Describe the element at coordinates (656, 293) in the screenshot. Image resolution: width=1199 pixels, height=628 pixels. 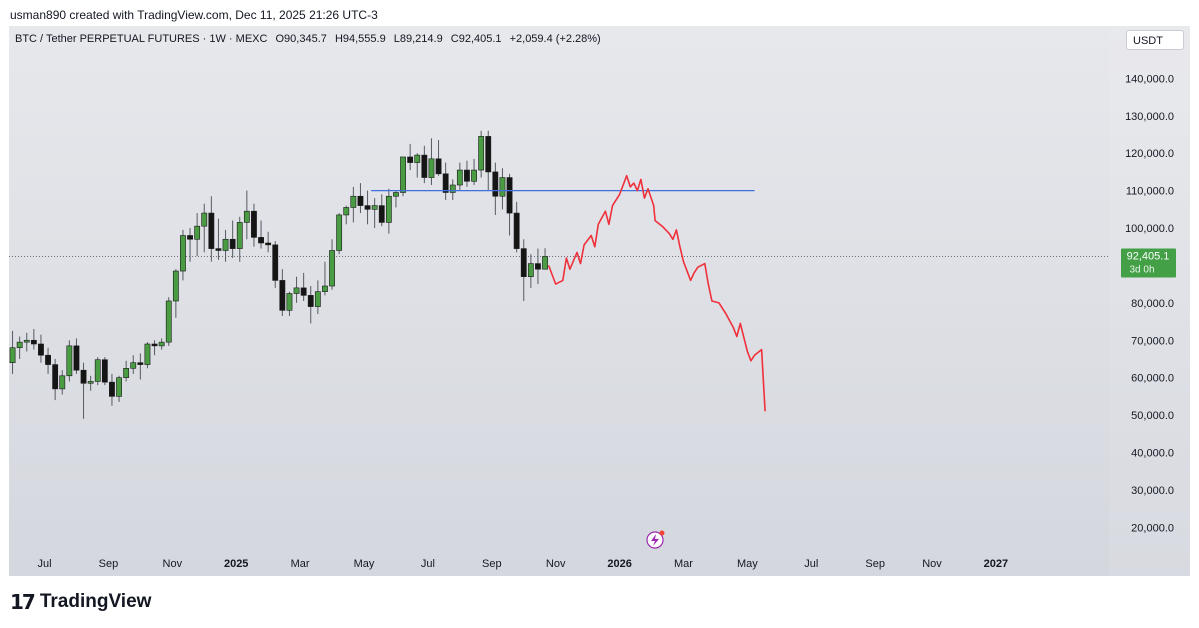
I see `projection-drawing` at that location.